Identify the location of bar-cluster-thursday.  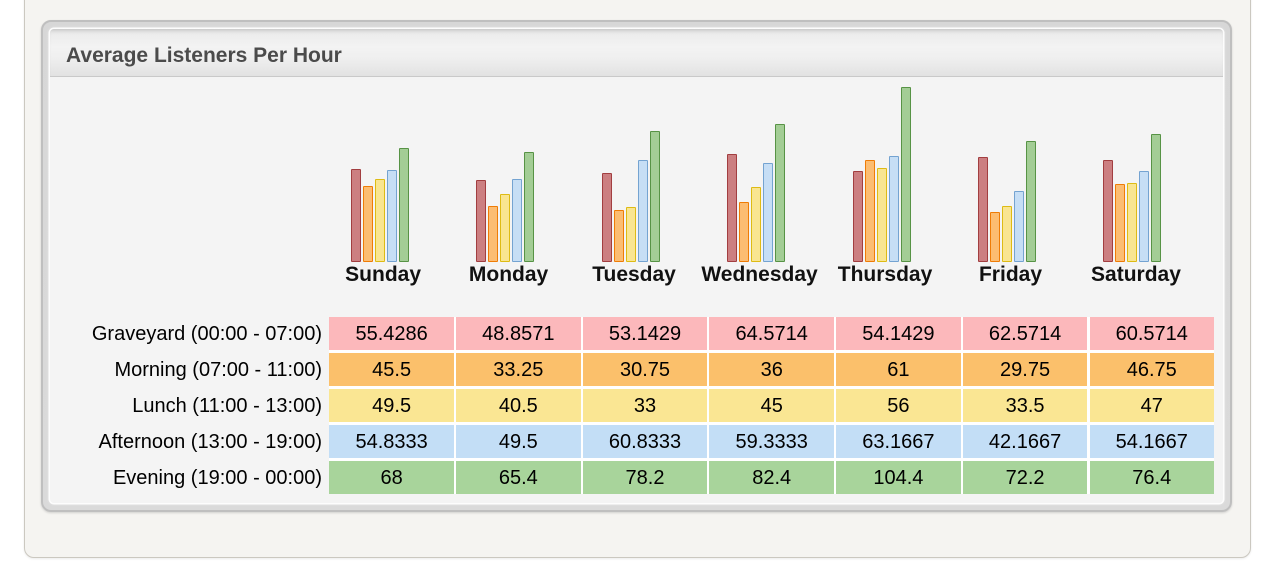
(881, 145).